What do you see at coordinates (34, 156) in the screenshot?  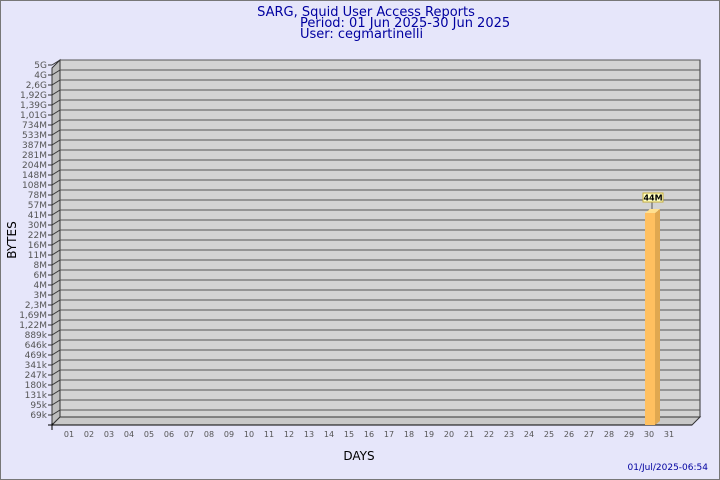 I see `y-tick-label: 281M` at bounding box center [34, 156].